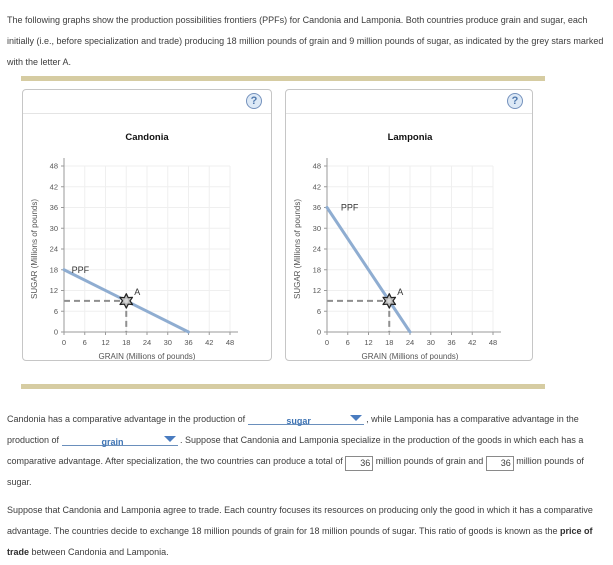 The width and height of the screenshot is (613, 565). I want to click on section-divider-top, so click(283, 78).